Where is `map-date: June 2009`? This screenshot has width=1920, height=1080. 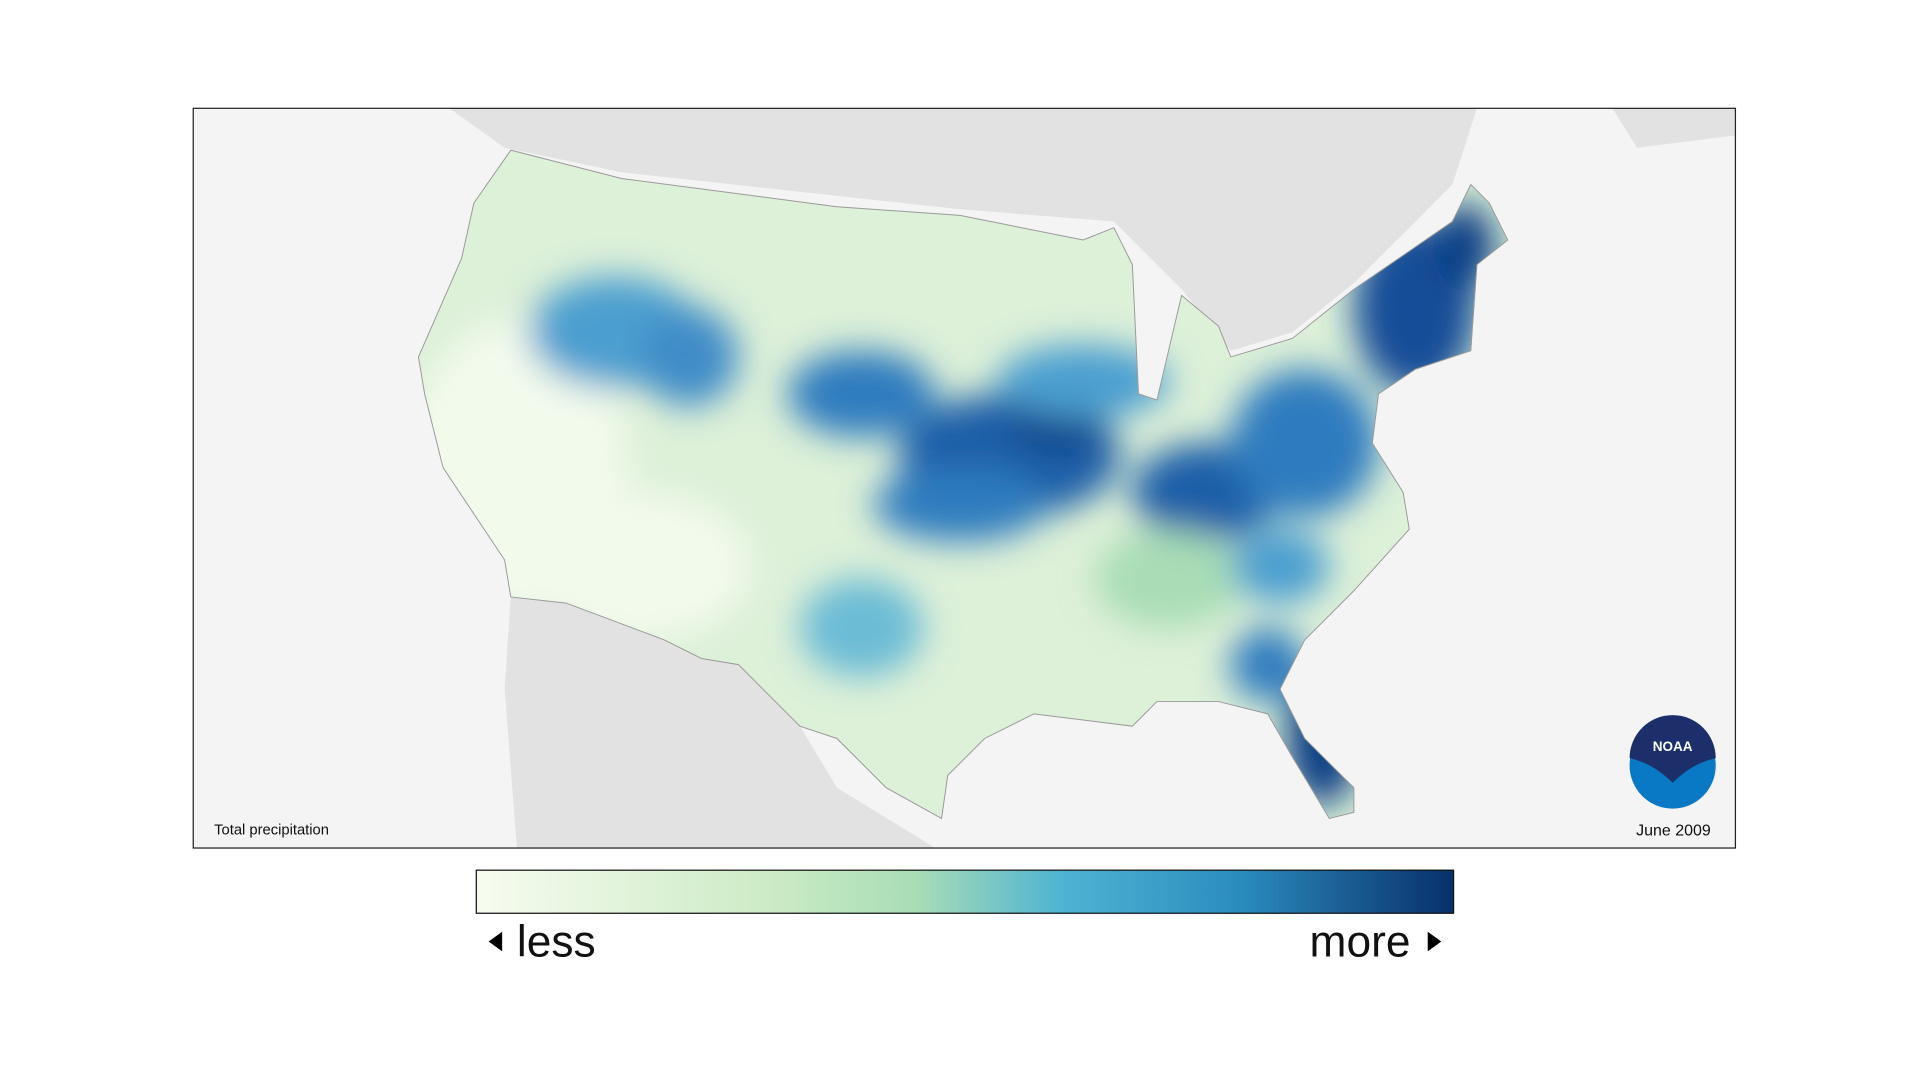
map-date: June 2009 is located at coordinates (1673, 831).